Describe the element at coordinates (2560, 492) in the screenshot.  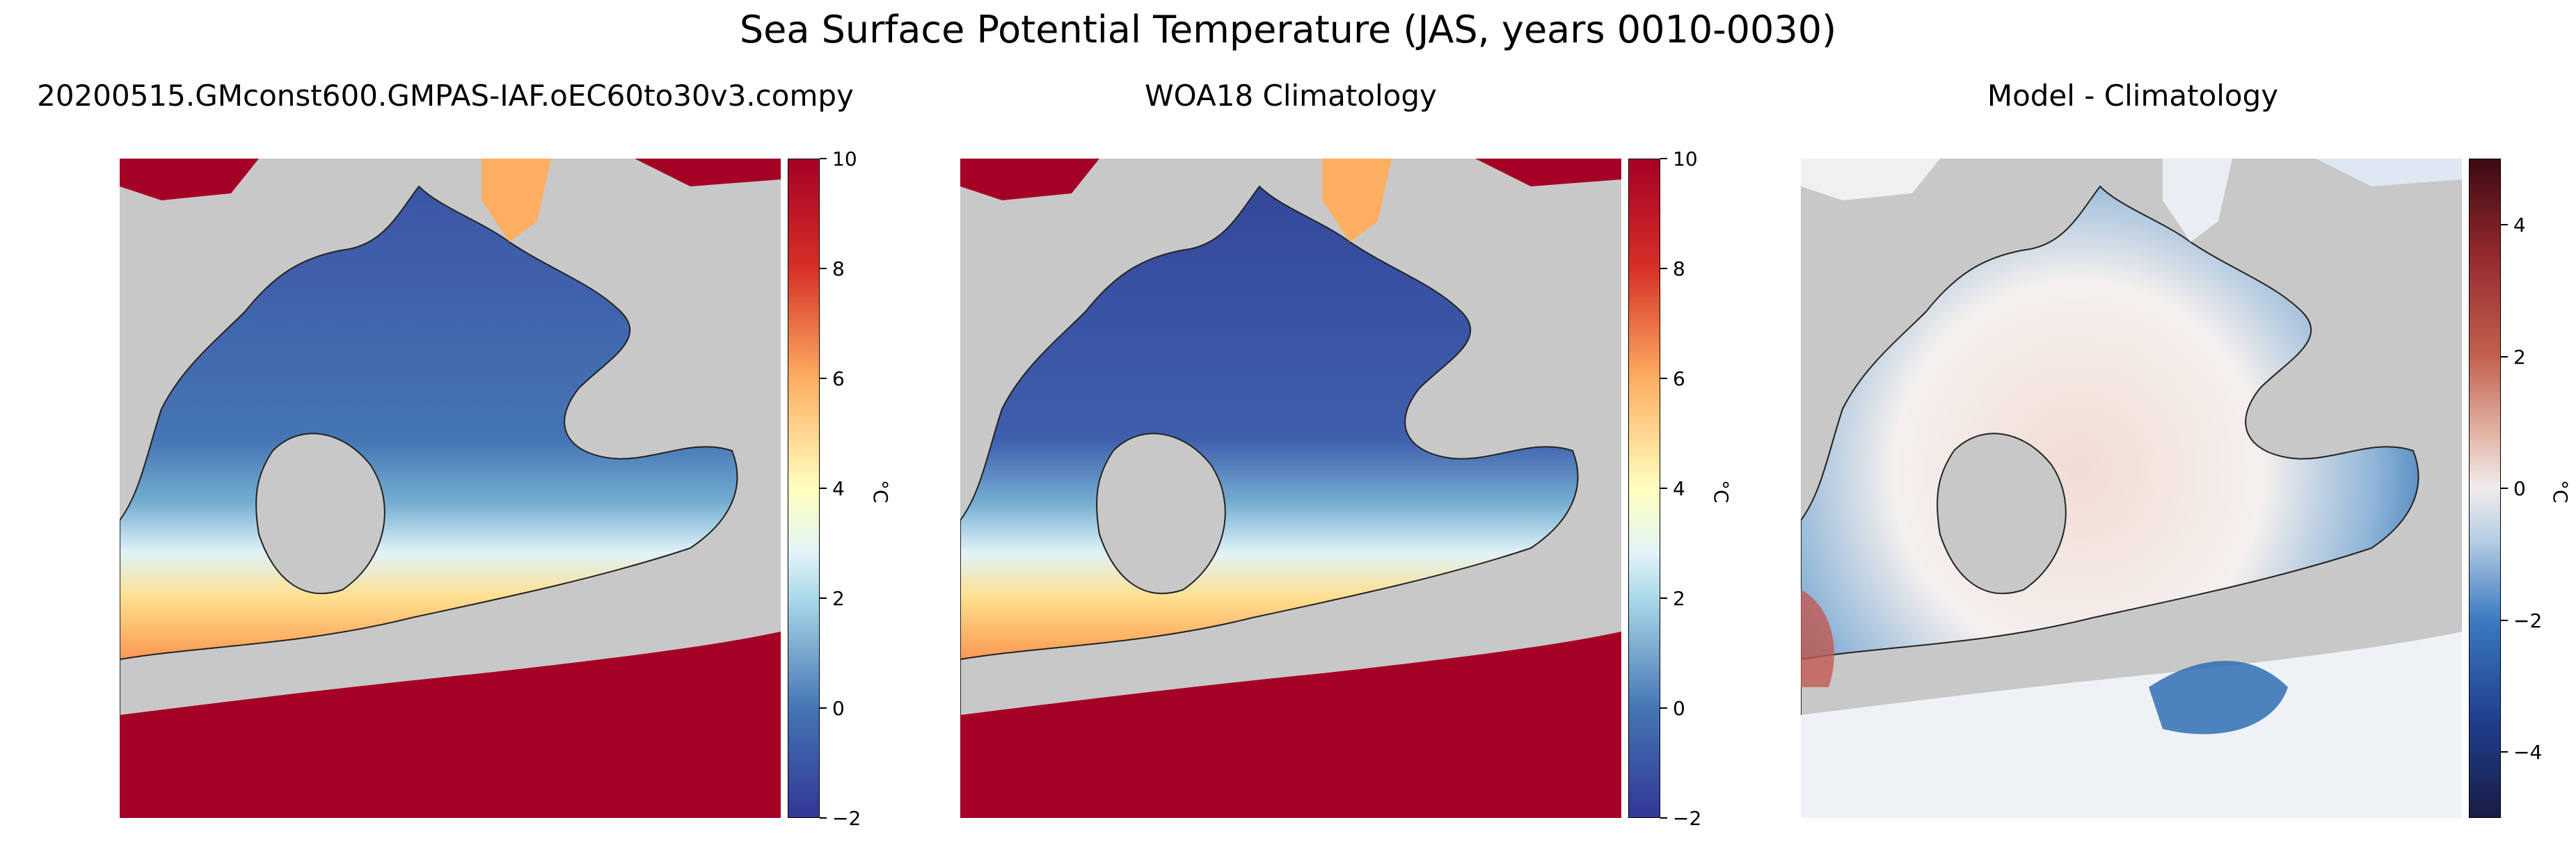
I see `colorbar-difference-unit: °C` at that location.